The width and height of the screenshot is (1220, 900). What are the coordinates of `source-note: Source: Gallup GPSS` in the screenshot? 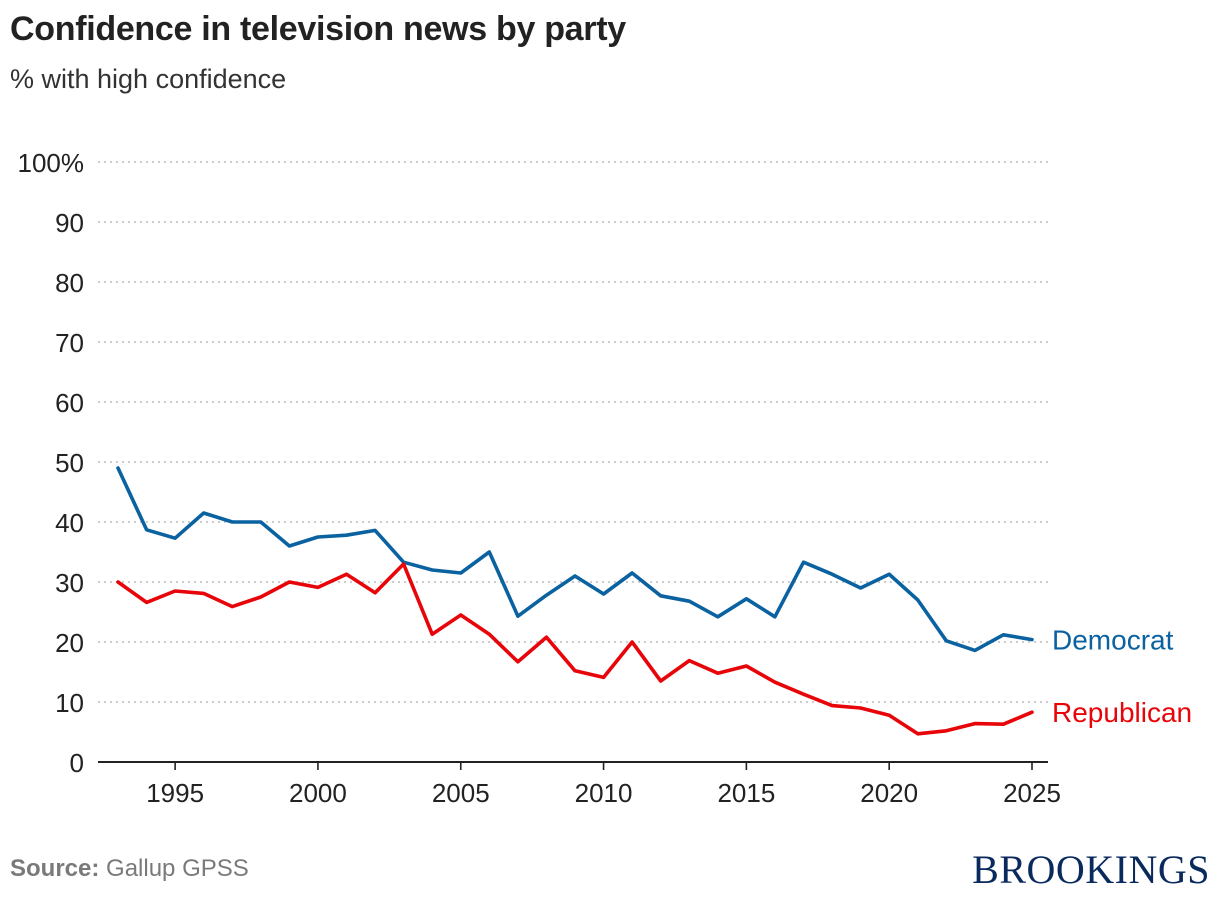 It's located at (129, 869).